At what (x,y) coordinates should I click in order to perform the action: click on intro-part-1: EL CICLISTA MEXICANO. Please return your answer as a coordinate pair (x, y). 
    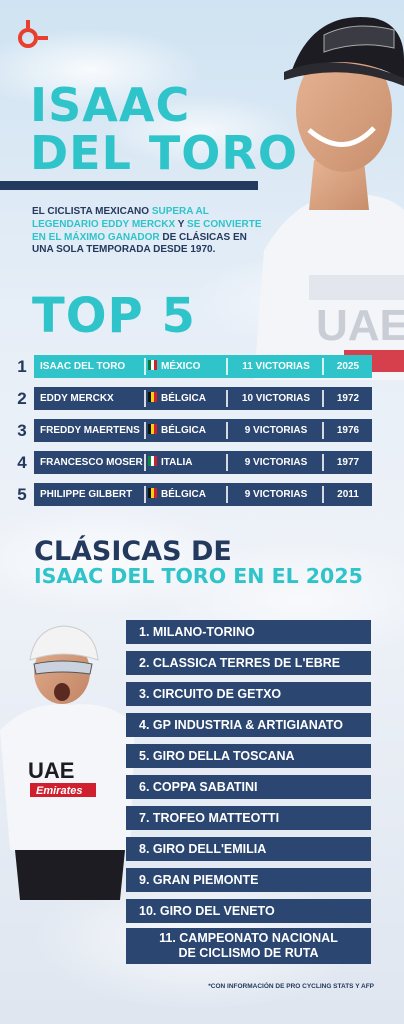
    Looking at the image, I should click on (92, 211).